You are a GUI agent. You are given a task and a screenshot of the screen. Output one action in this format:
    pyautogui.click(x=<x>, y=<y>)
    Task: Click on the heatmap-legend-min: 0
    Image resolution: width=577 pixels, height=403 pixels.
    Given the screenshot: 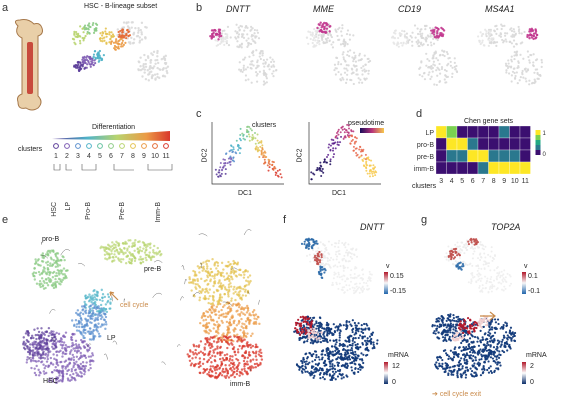 What is the action you would take?
    pyautogui.click(x=545, y=155)
    